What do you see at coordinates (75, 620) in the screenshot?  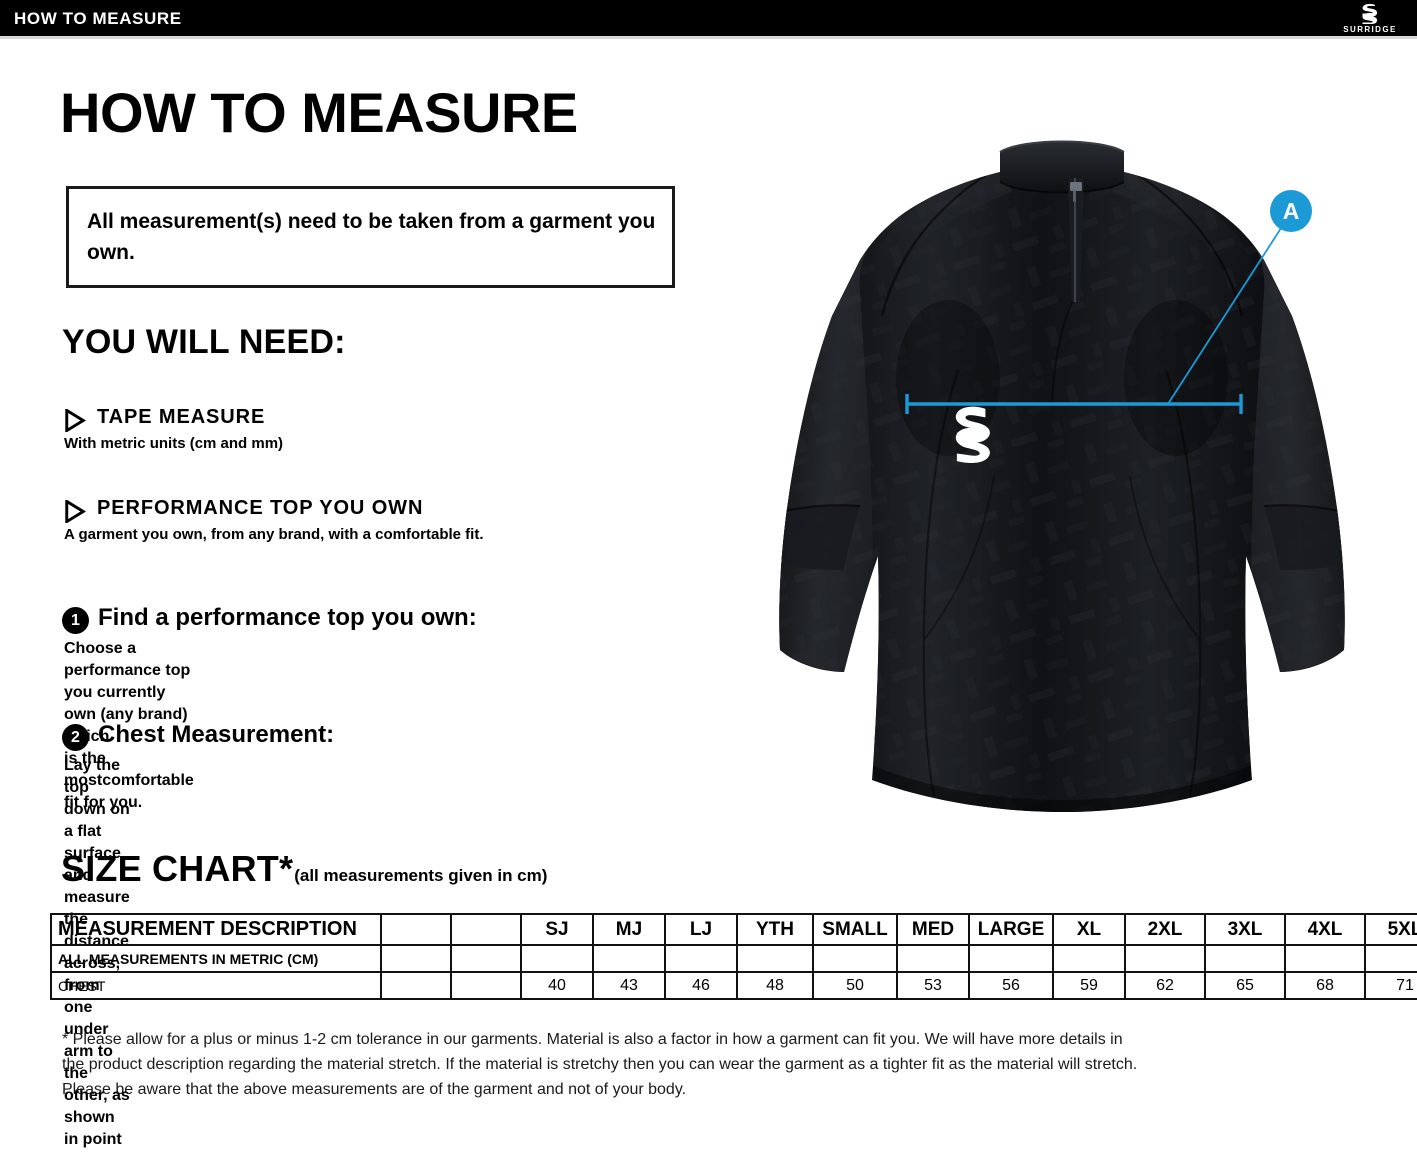 I see `step-number-badge: 1` at bounding box center [75, 620].